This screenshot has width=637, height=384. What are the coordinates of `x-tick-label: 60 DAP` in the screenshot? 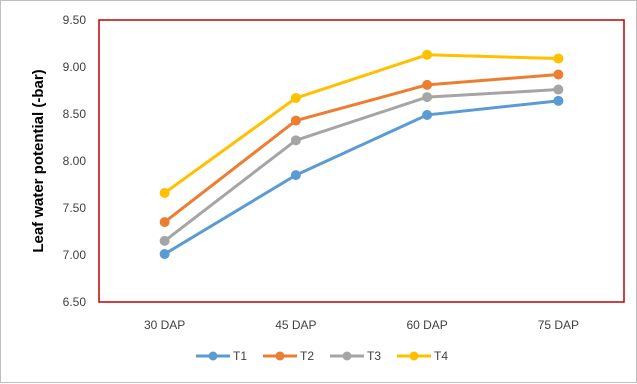 It's located at (426, 325).